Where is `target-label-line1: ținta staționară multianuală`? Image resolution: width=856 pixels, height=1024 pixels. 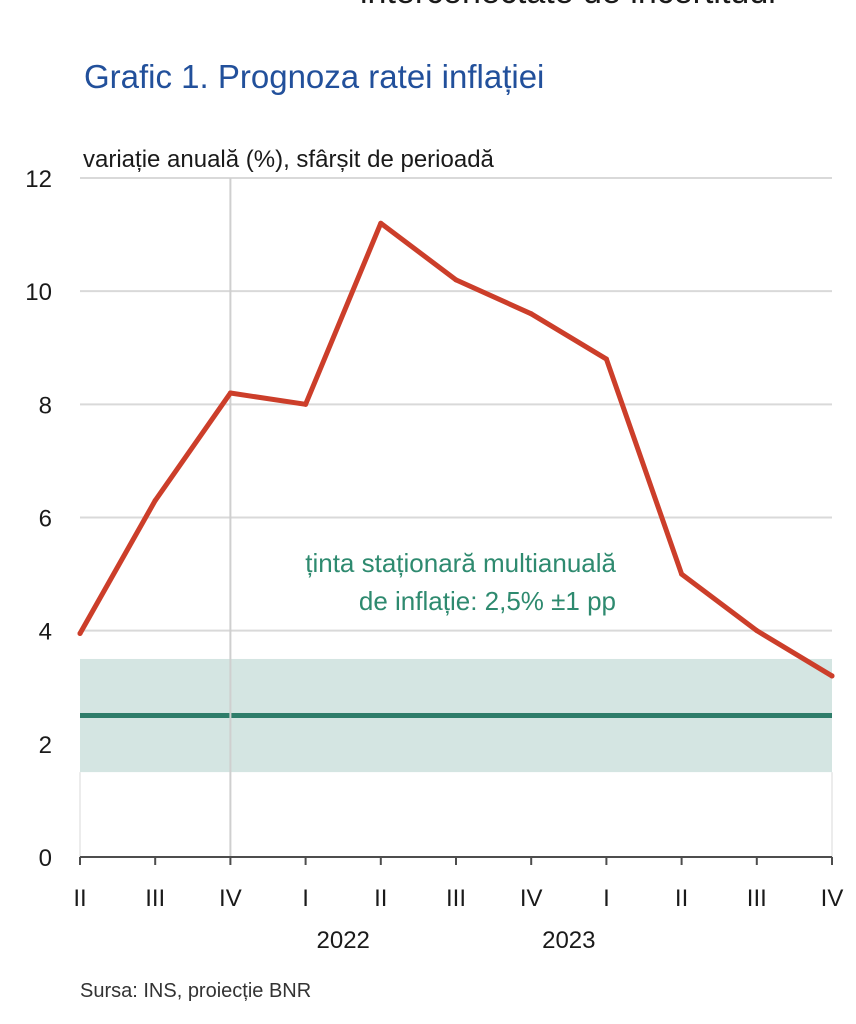 target-label-line1: ținta staționară multianuală is located at coordinates (460, 563).